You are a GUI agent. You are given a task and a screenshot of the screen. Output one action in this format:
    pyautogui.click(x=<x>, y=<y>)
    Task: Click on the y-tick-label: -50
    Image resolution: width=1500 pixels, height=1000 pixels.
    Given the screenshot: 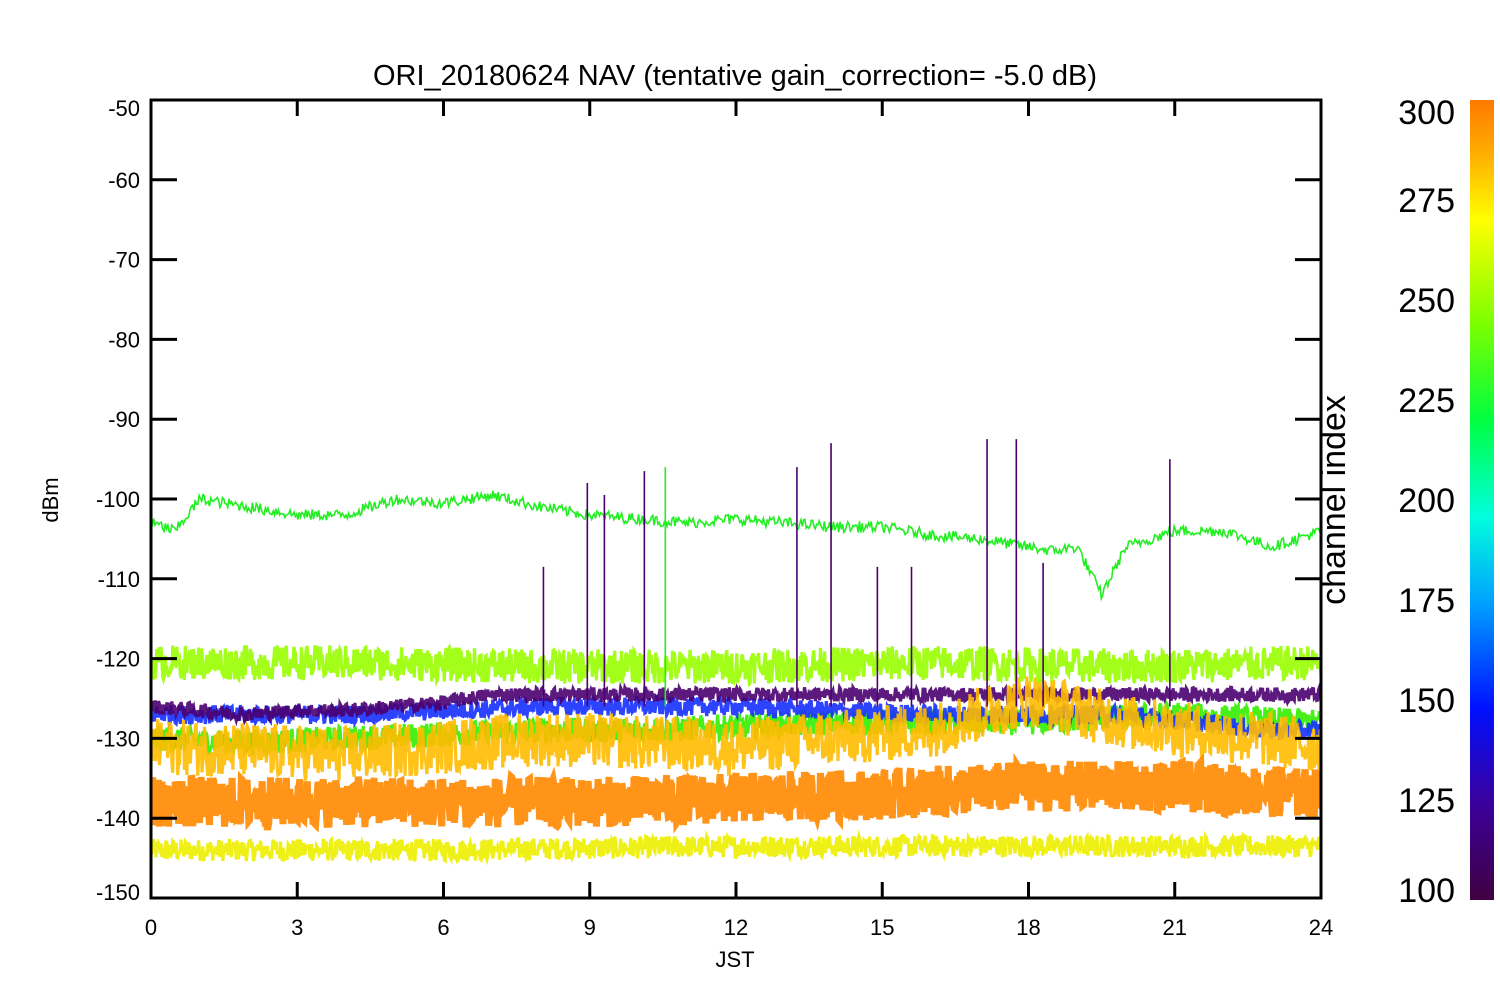 What is the action you would take?
    pyautogui.click(x=124, y=108)
    